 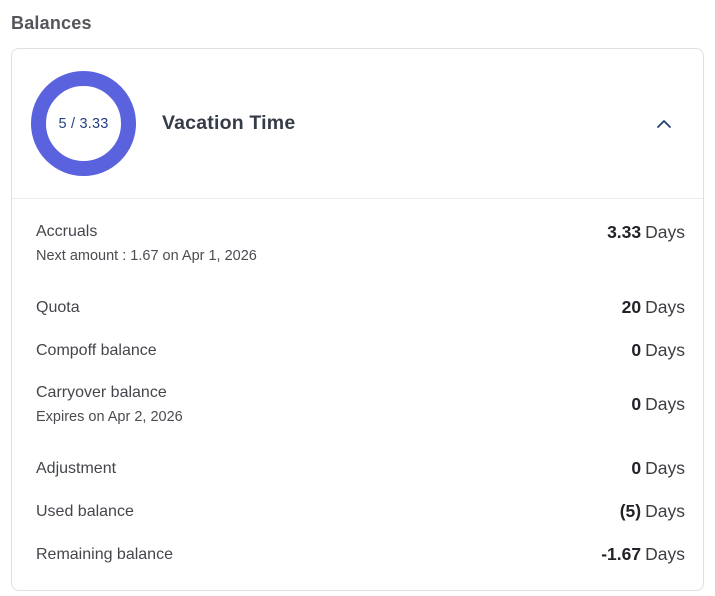 I want to click on page-title: Balances, so click(x=51, y=23).